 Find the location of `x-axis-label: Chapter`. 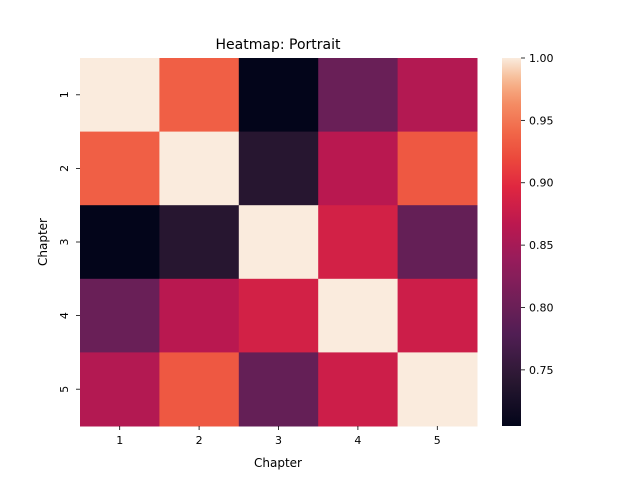

x-axis-label: Chapter is located at coordinates (278, 463).